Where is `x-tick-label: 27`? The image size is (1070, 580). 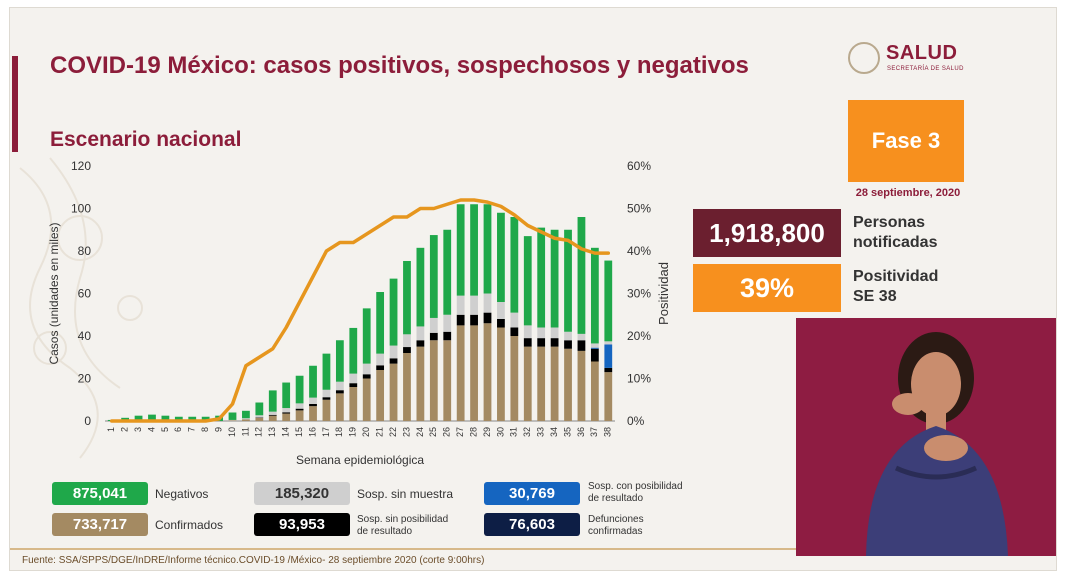 x-tick-label: 27 is located at coordinates (460, 432).